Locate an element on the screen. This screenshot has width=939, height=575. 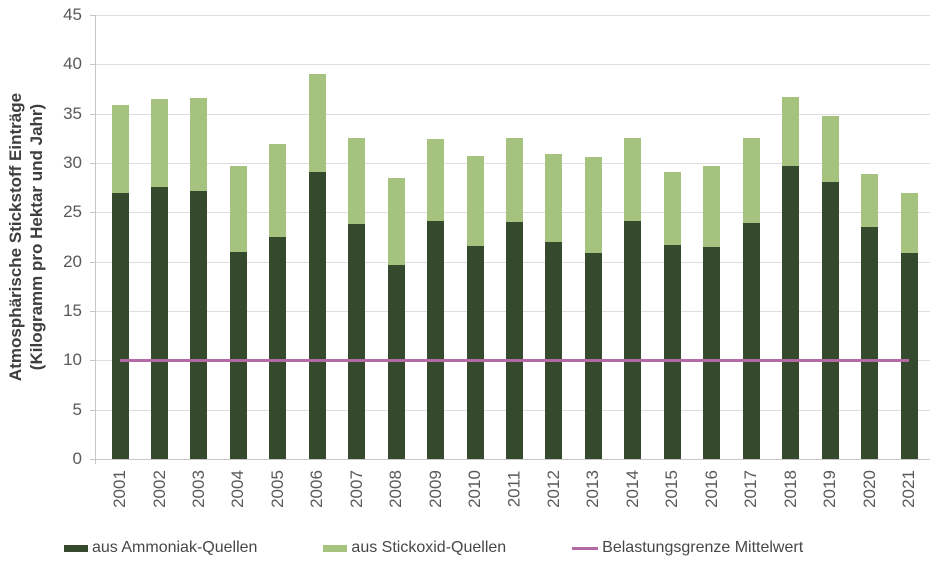
legend-item-stickoxid: aus Stickoxid-Quellen is located at coordinates (414, 548).